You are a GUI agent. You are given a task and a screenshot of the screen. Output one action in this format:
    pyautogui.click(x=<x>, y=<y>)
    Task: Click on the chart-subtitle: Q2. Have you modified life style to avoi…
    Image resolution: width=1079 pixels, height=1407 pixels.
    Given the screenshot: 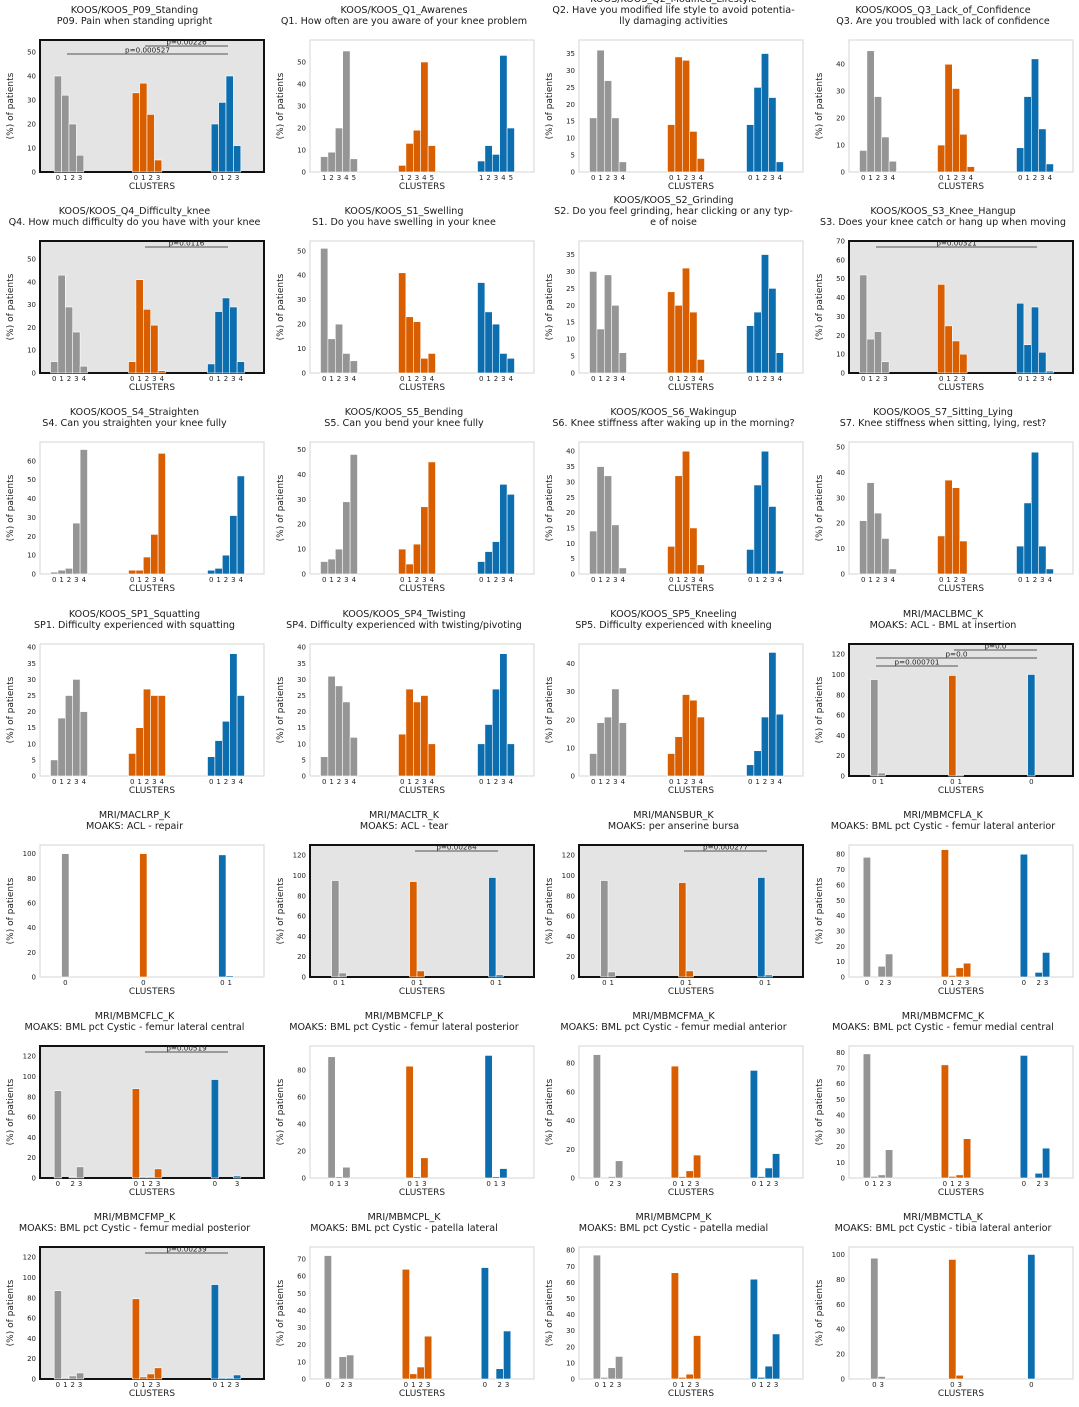 What is the action you would take?
    pyautogui.click(x=673, y=10)
    